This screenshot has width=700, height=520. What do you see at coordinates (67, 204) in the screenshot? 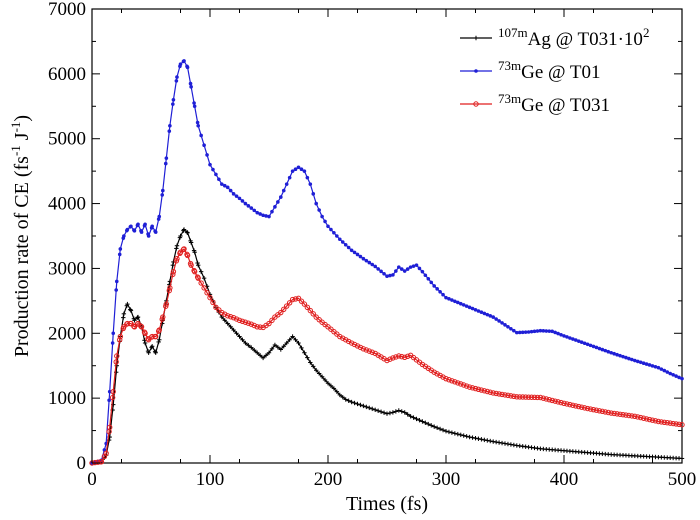
I see `y-tick-label: 4000` at bounding box center [67, 204].